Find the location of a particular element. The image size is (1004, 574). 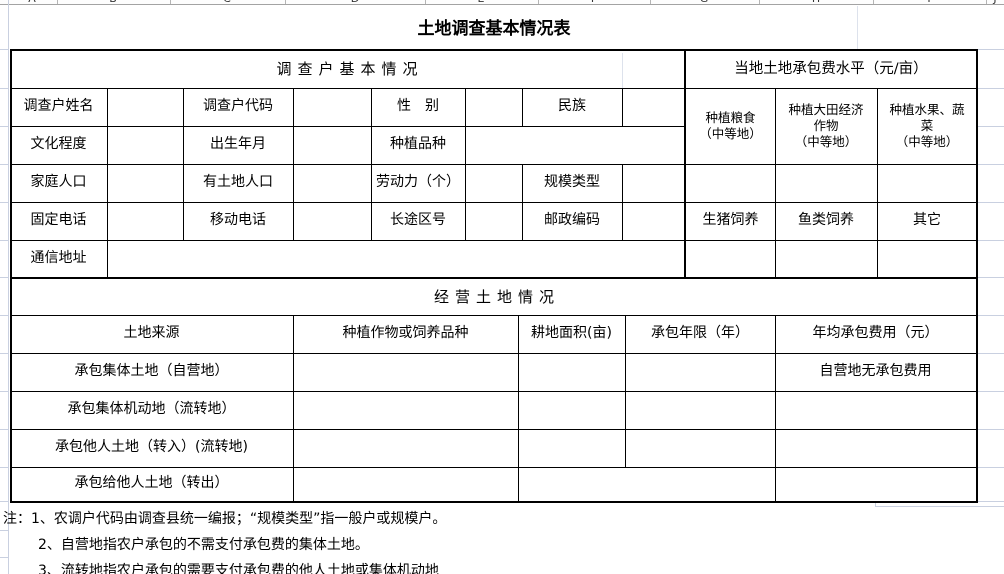

cell-fee-fish-value is located at coordinates (826, 258).